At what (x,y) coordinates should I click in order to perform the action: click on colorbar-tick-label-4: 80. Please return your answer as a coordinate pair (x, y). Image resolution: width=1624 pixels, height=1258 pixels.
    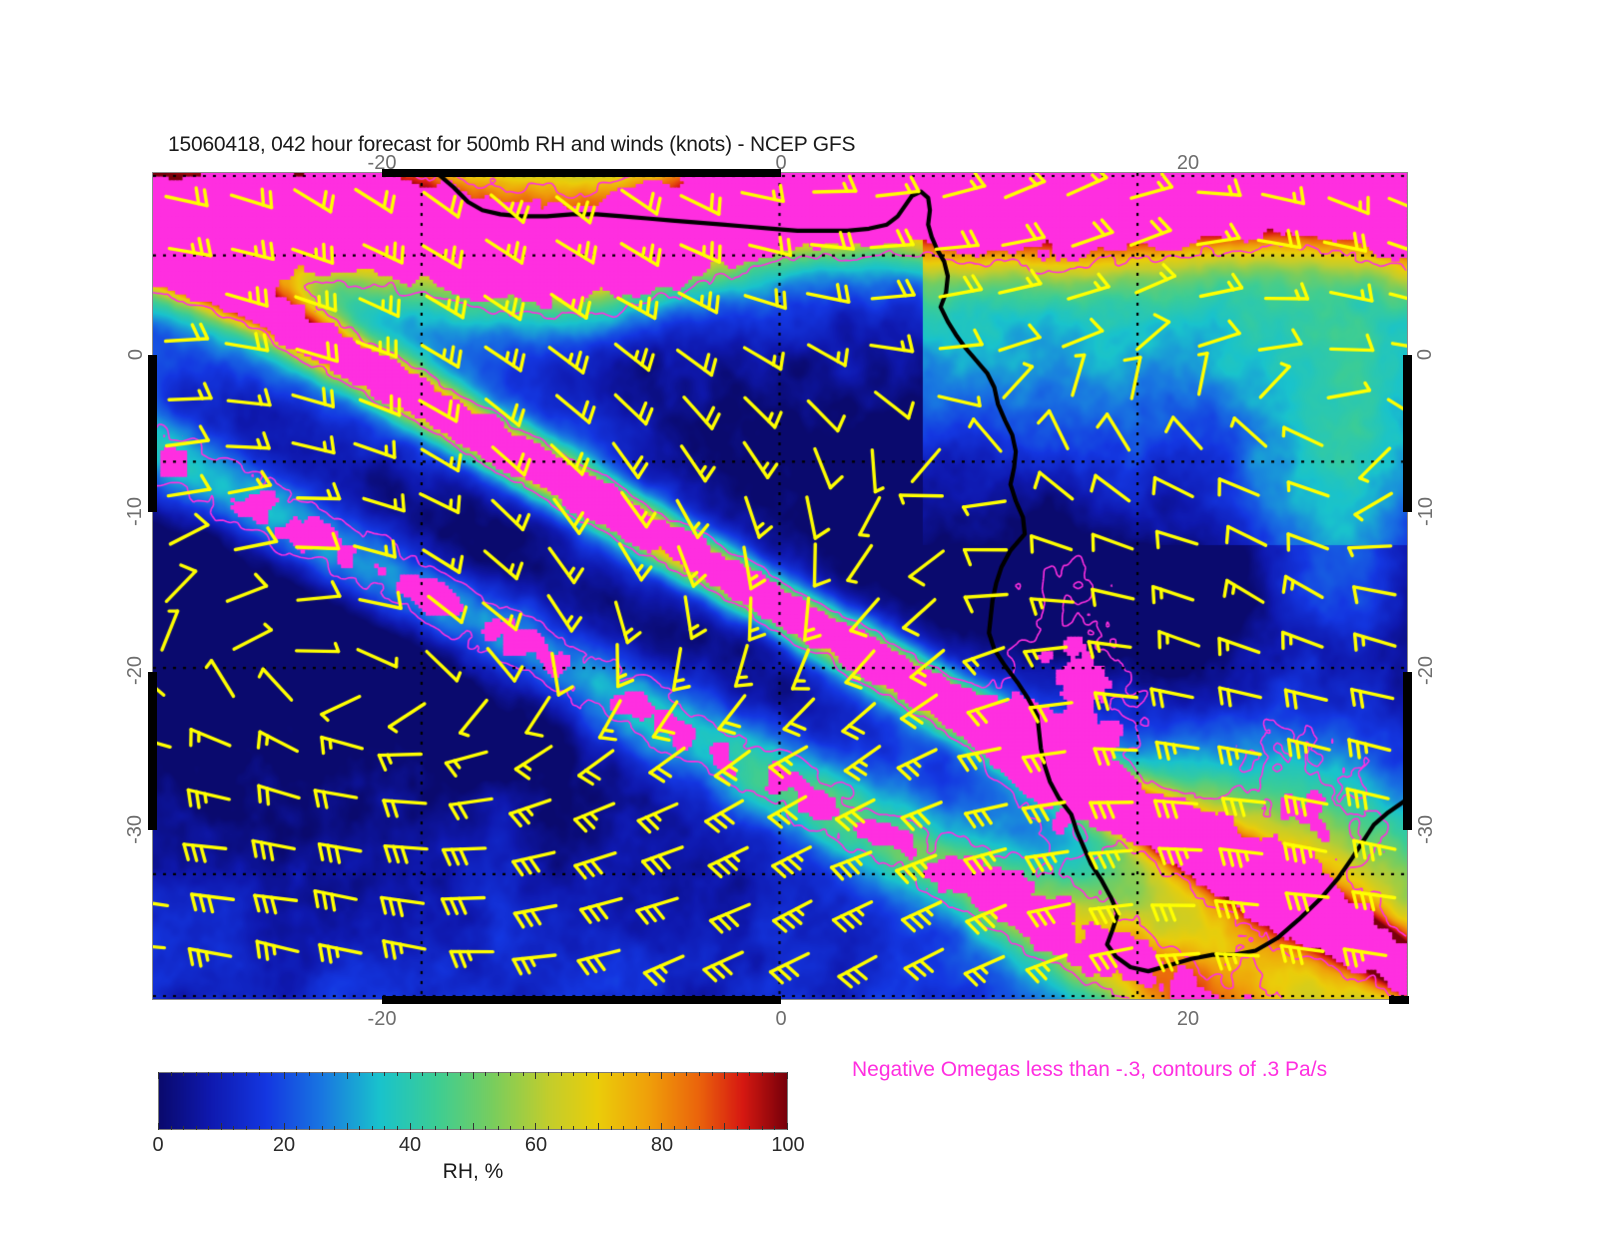
    Looking at the image, I should click on (662, 1145).